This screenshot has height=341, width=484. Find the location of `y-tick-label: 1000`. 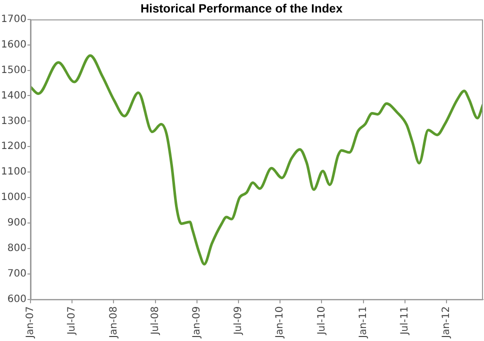

y-tick-label: 1000 is located at coordinates (13, 198).